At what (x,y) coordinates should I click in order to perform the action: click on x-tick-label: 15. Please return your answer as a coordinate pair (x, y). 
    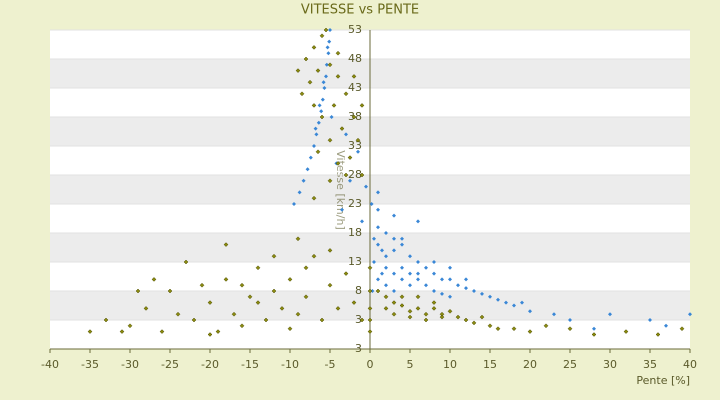
    Looking at the image, I should click on (490, 364).